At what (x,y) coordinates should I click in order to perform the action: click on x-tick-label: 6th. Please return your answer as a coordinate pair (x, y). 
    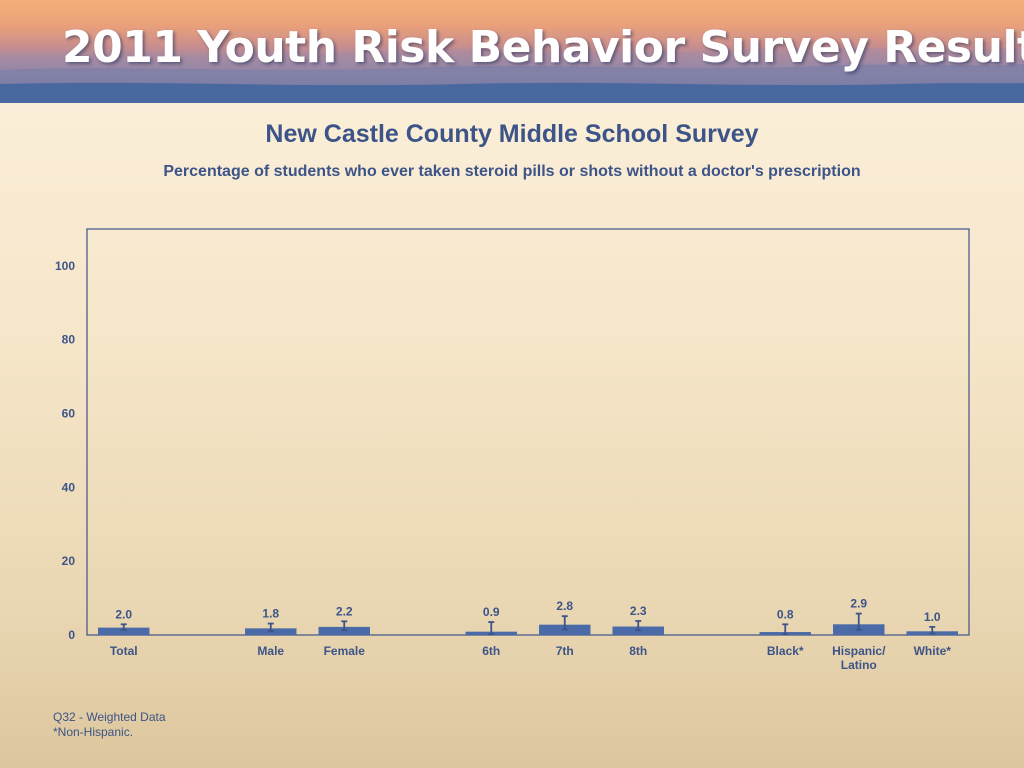
    Looking at the image, I should click on (491, 651).